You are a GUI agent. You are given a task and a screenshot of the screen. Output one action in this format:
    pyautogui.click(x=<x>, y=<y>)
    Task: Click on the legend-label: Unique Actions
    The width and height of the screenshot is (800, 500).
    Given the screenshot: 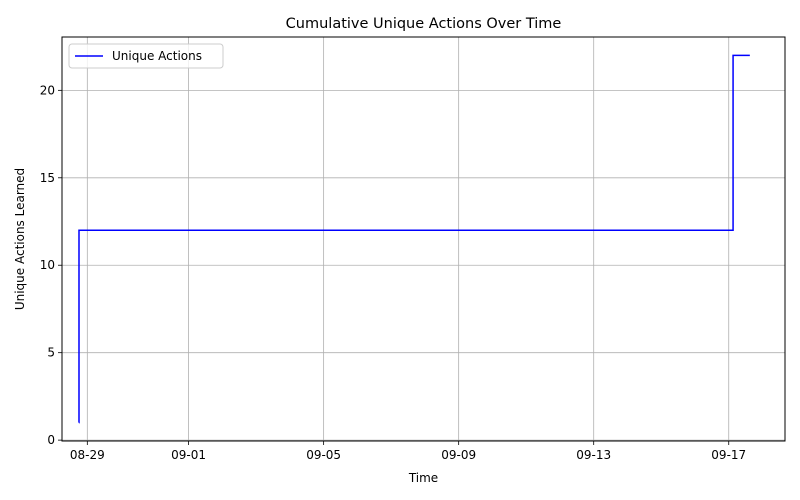 What is the action you would take?
    pyautogui.click(x=157, y=56)
    